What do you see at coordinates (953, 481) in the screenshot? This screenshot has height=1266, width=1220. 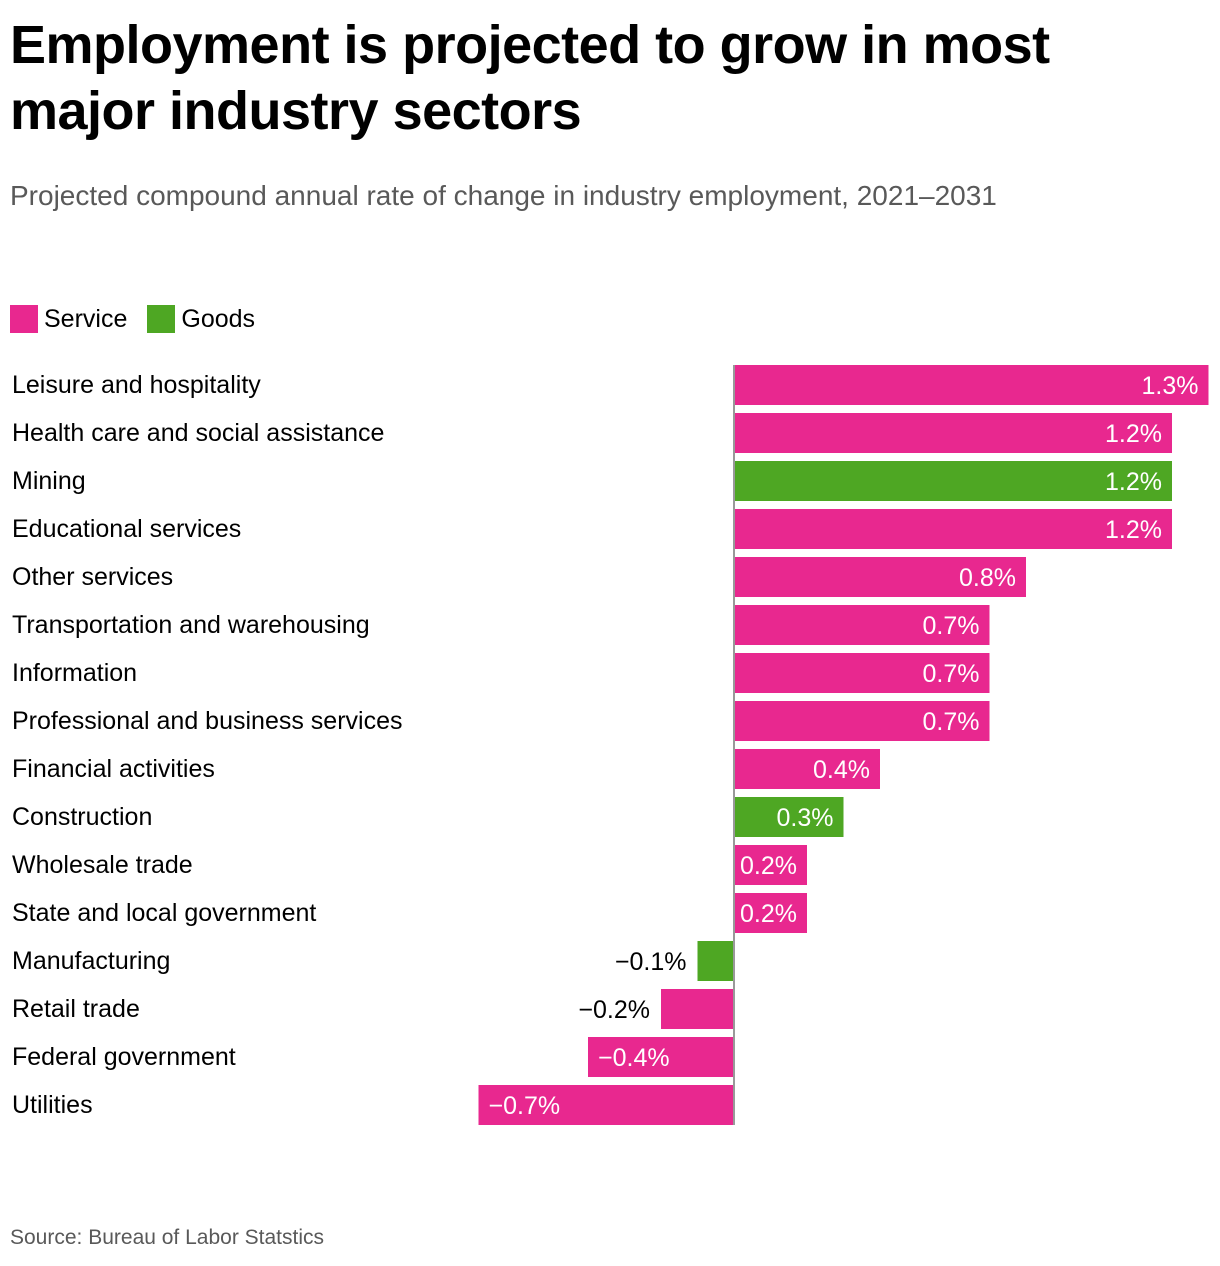 I see `bar-mining` at bounding box center [953, 481].